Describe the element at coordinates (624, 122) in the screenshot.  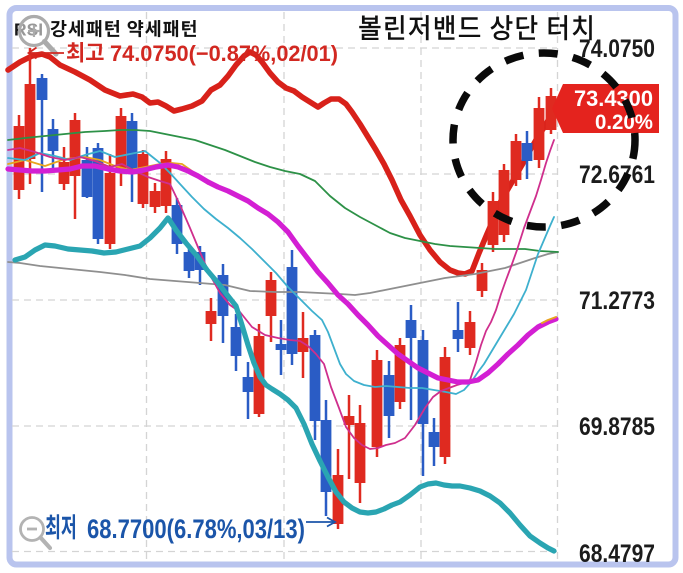
I see `svg-text: 0.20%` at that location.